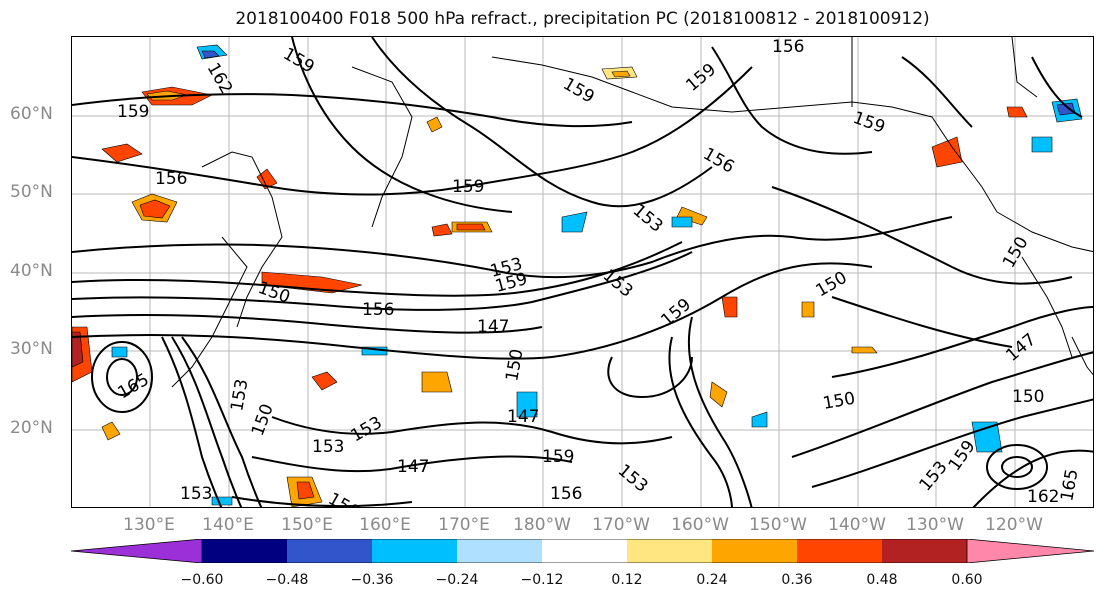  I want to click on colorbar-tick: 0.48, so click(882, 580).